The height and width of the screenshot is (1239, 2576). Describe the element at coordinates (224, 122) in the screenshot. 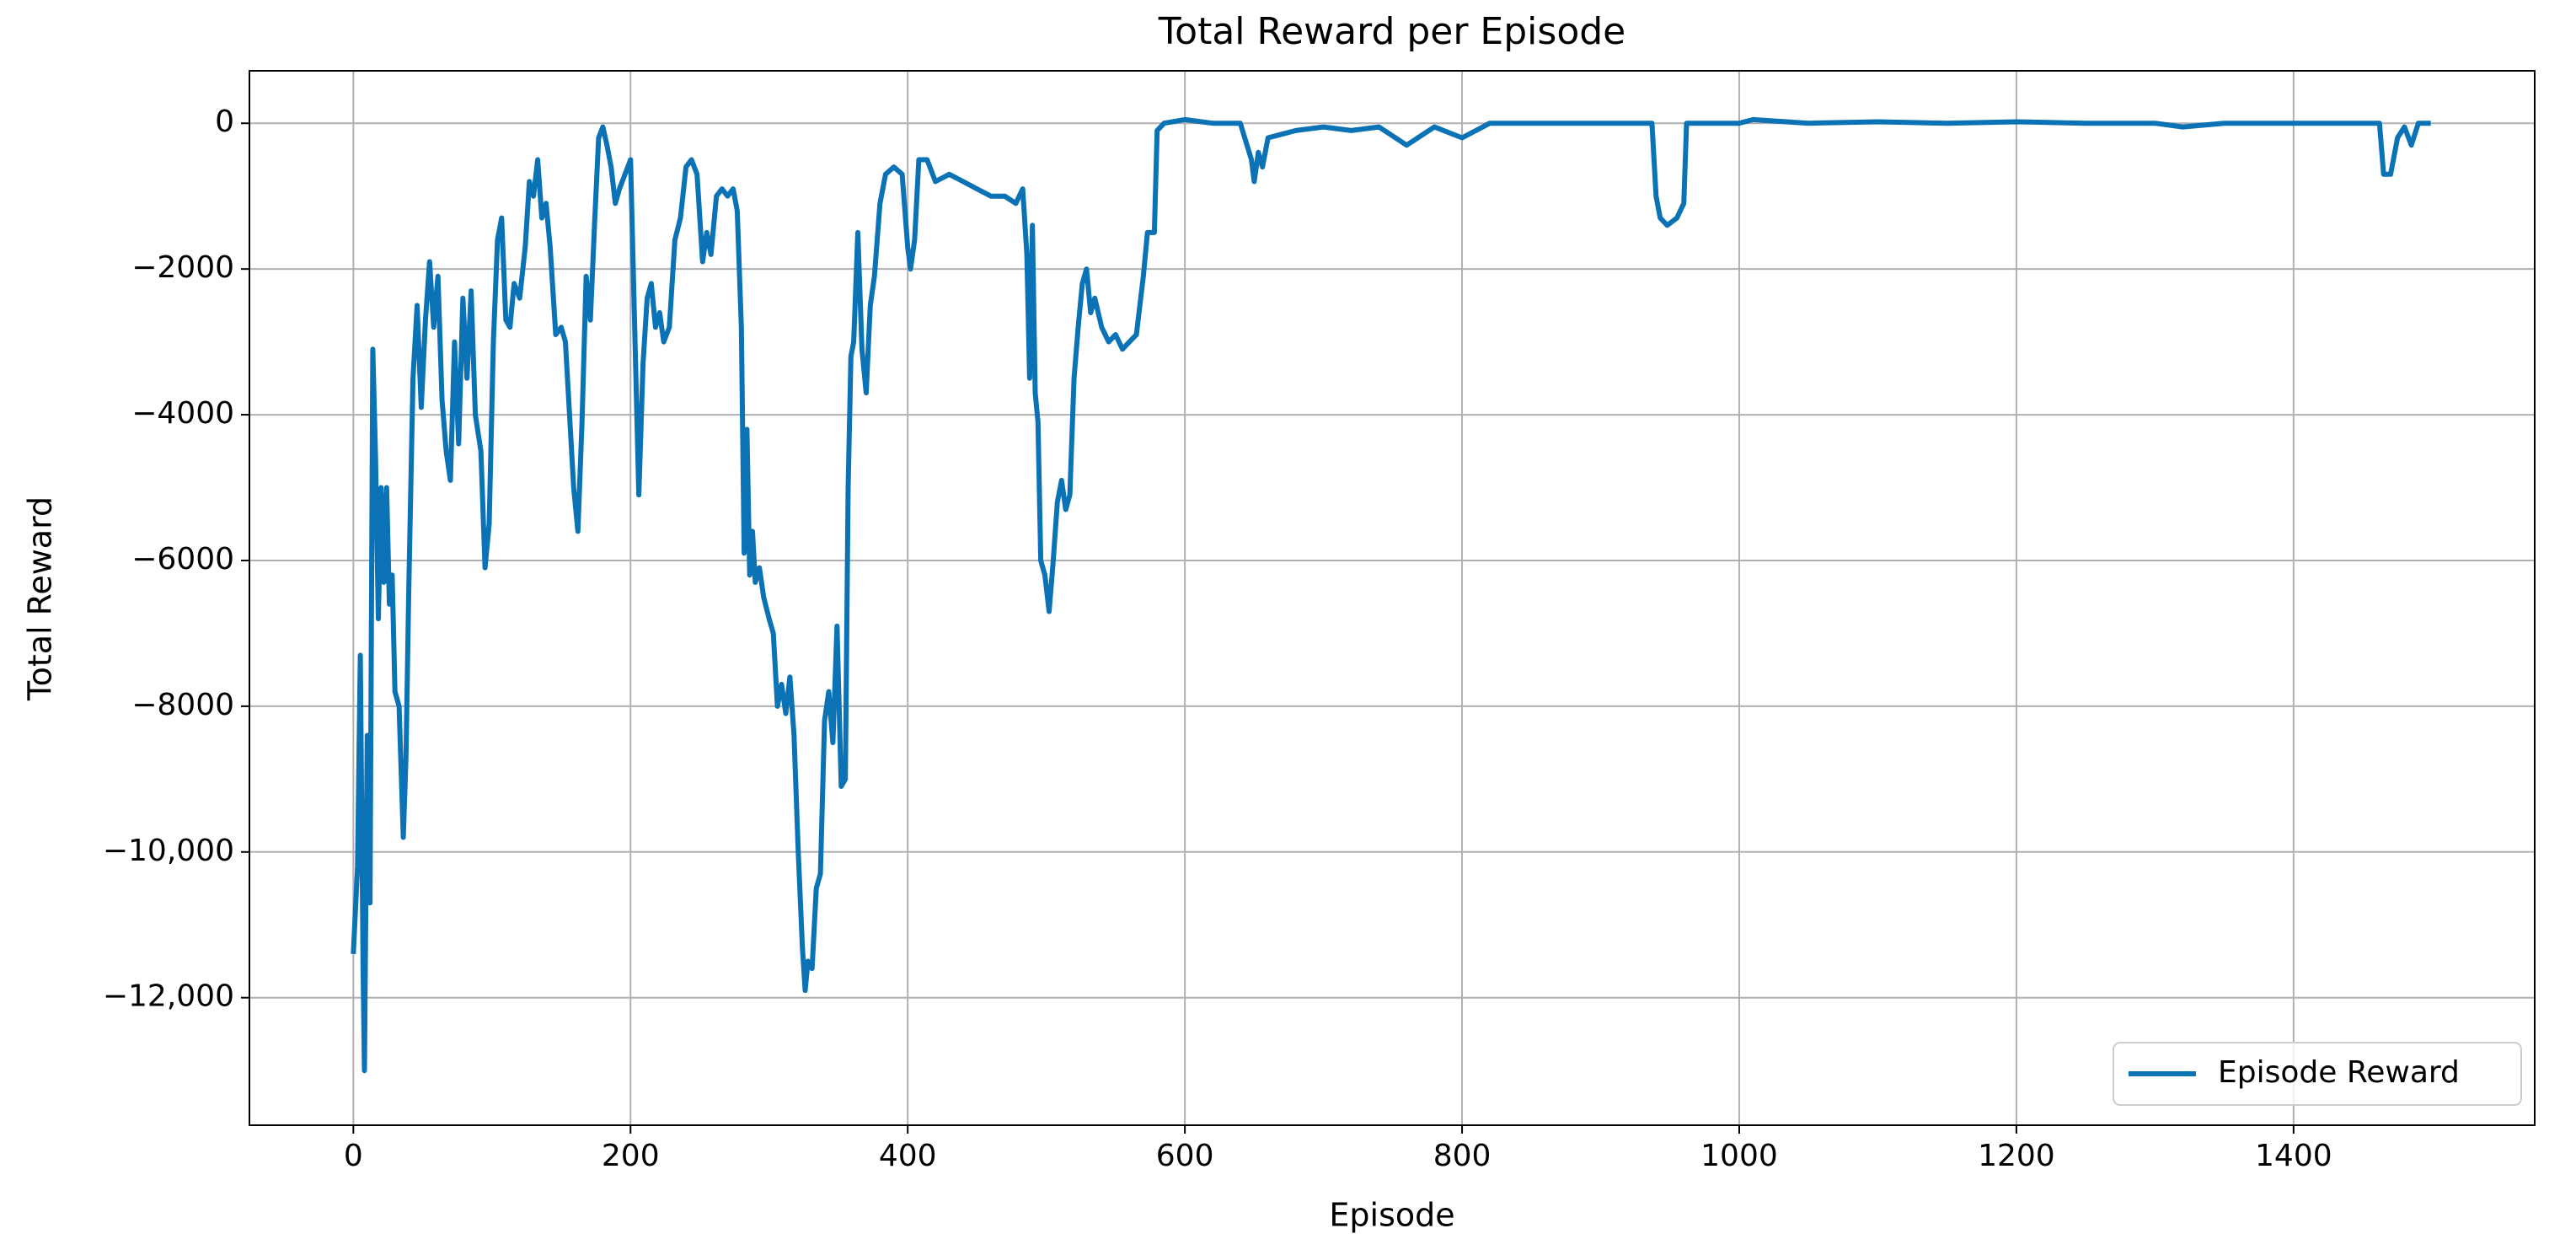

I see `y-tick-label: 0` at that location.